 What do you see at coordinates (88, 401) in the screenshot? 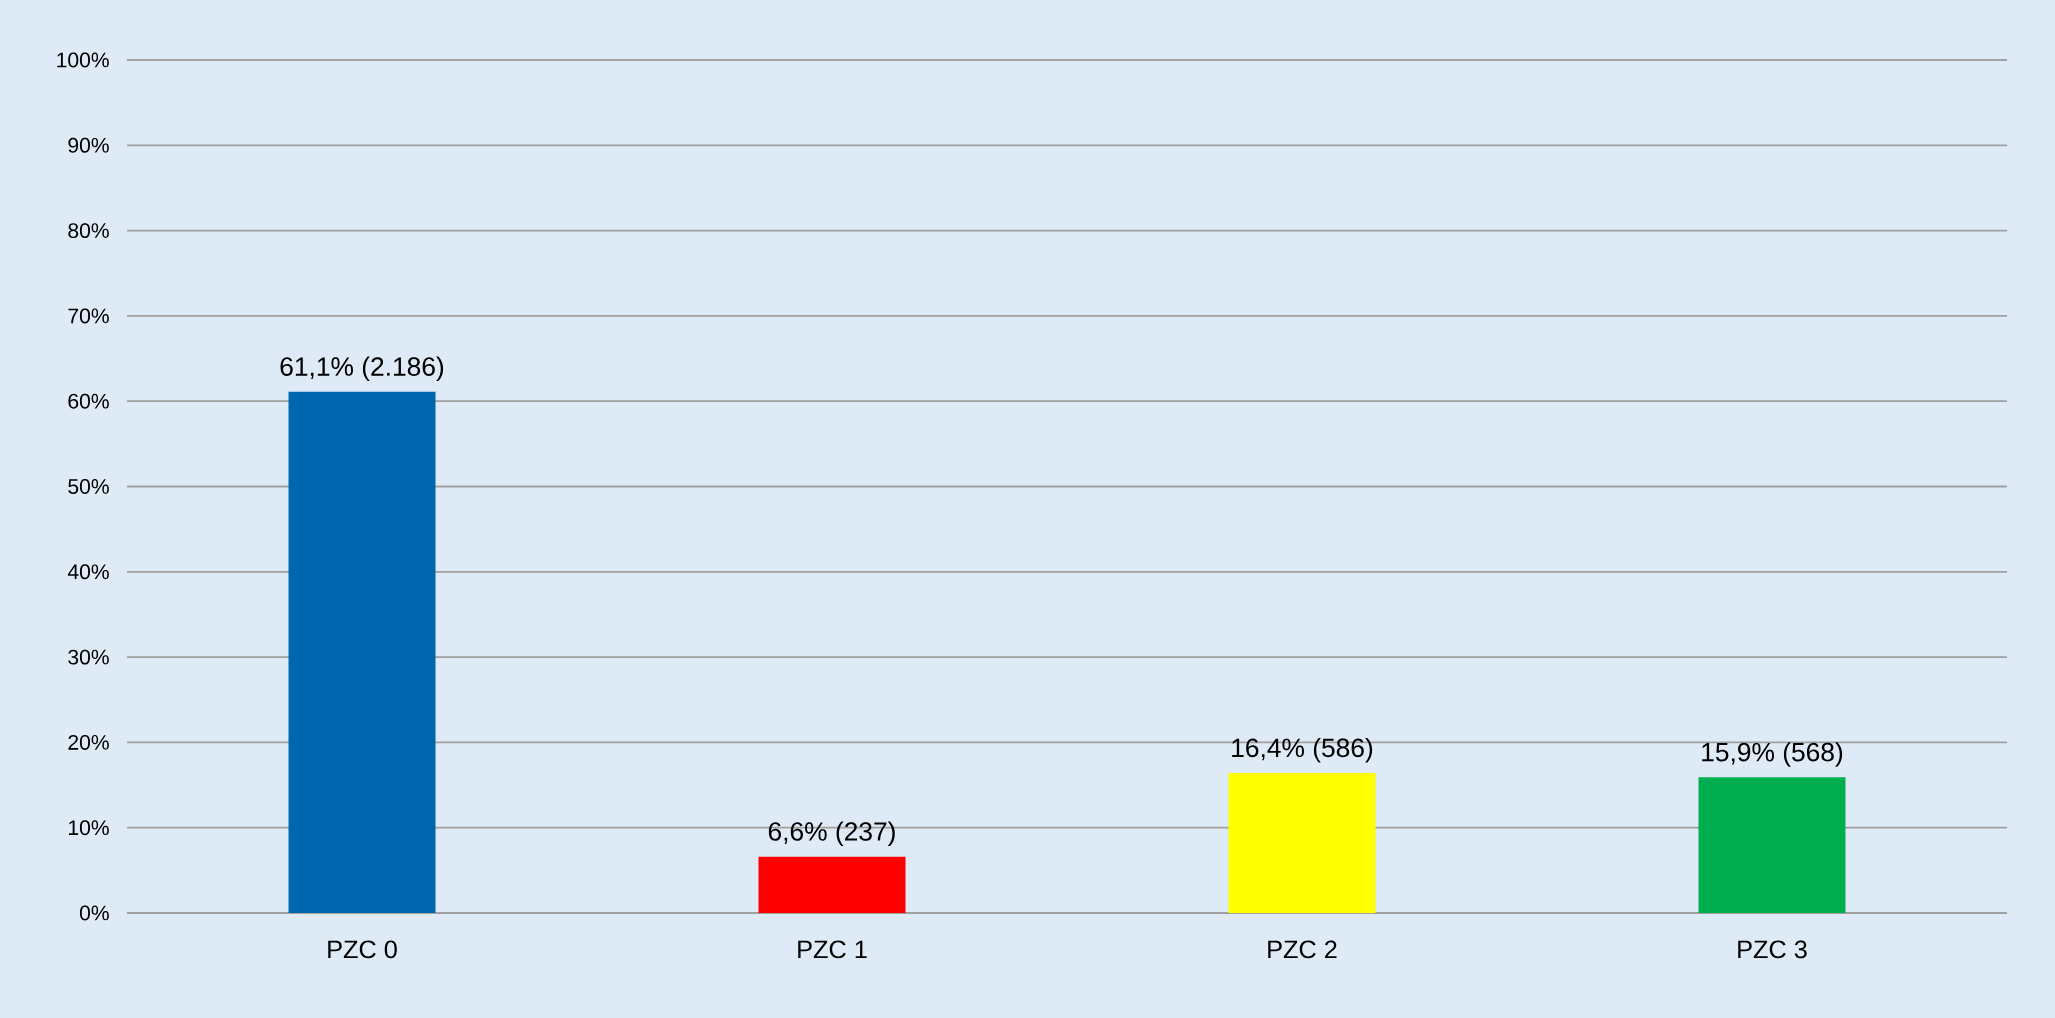
I see `y-tick-label: 60%` at bounding box center [88, 401].